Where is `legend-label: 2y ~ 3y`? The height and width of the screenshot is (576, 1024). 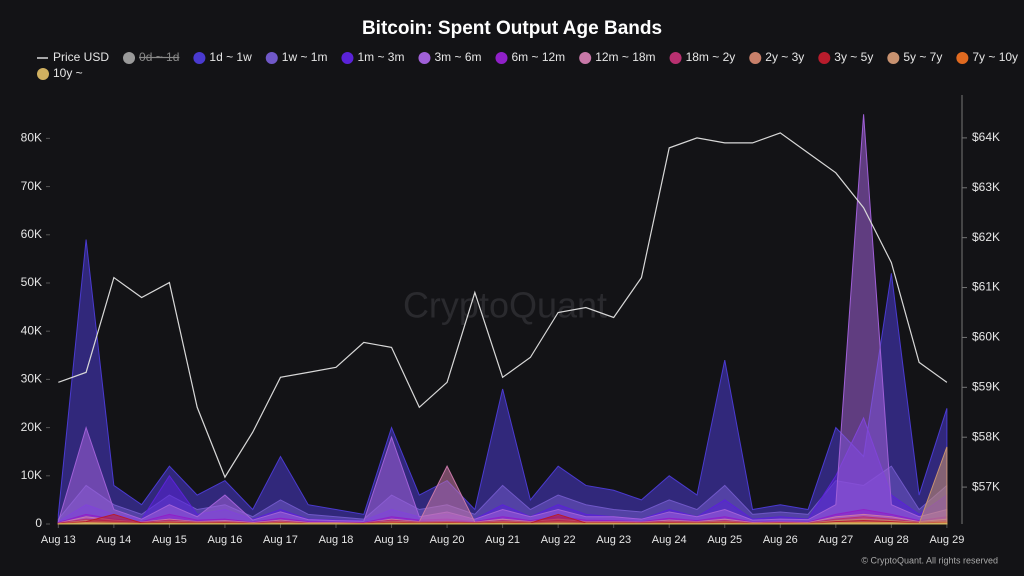 legend-label: 2y ~ 3y is located at coordinates (784, 57).